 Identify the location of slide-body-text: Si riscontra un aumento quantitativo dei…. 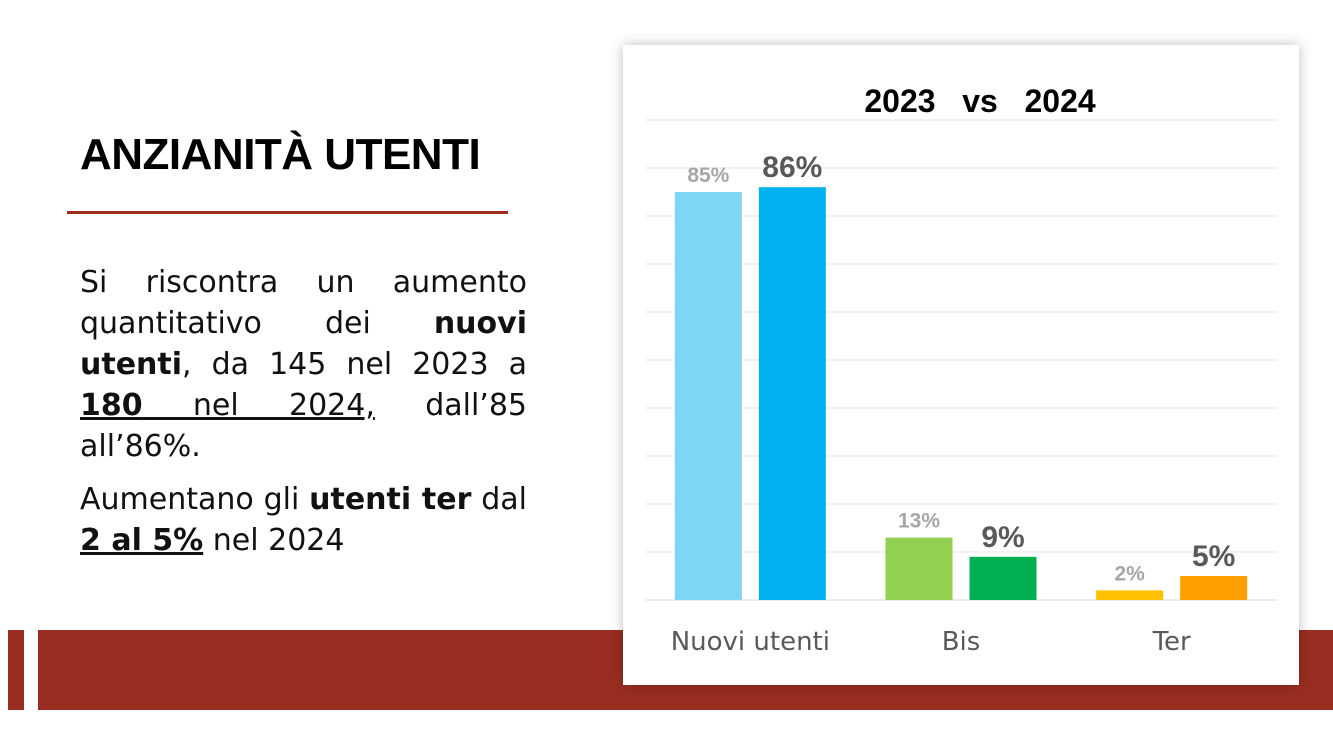
(303, 417).